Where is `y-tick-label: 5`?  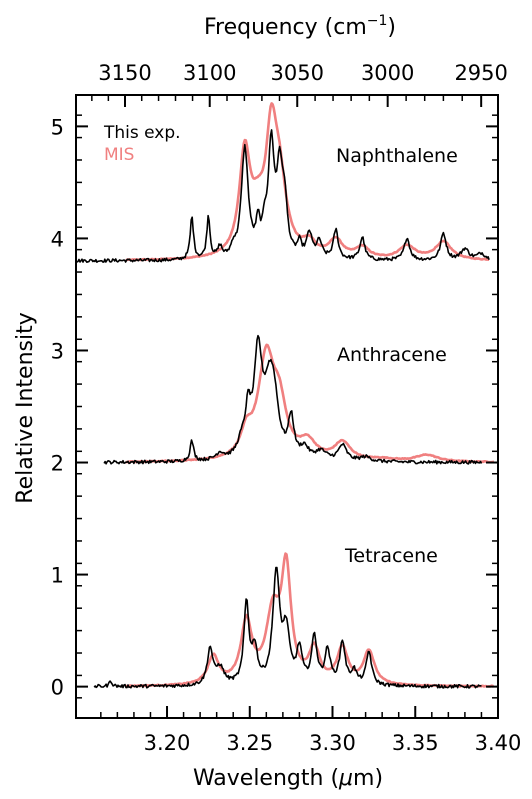
y-tick-label: 5 is located at coordinates (57, 127).